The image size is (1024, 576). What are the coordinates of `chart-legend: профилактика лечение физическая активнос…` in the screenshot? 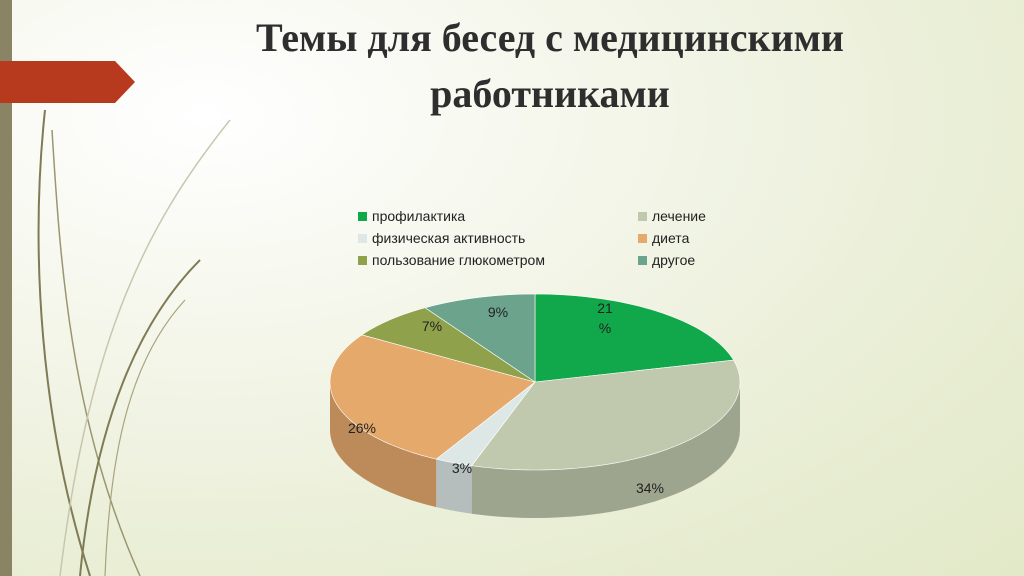 It's located at (548, 243).